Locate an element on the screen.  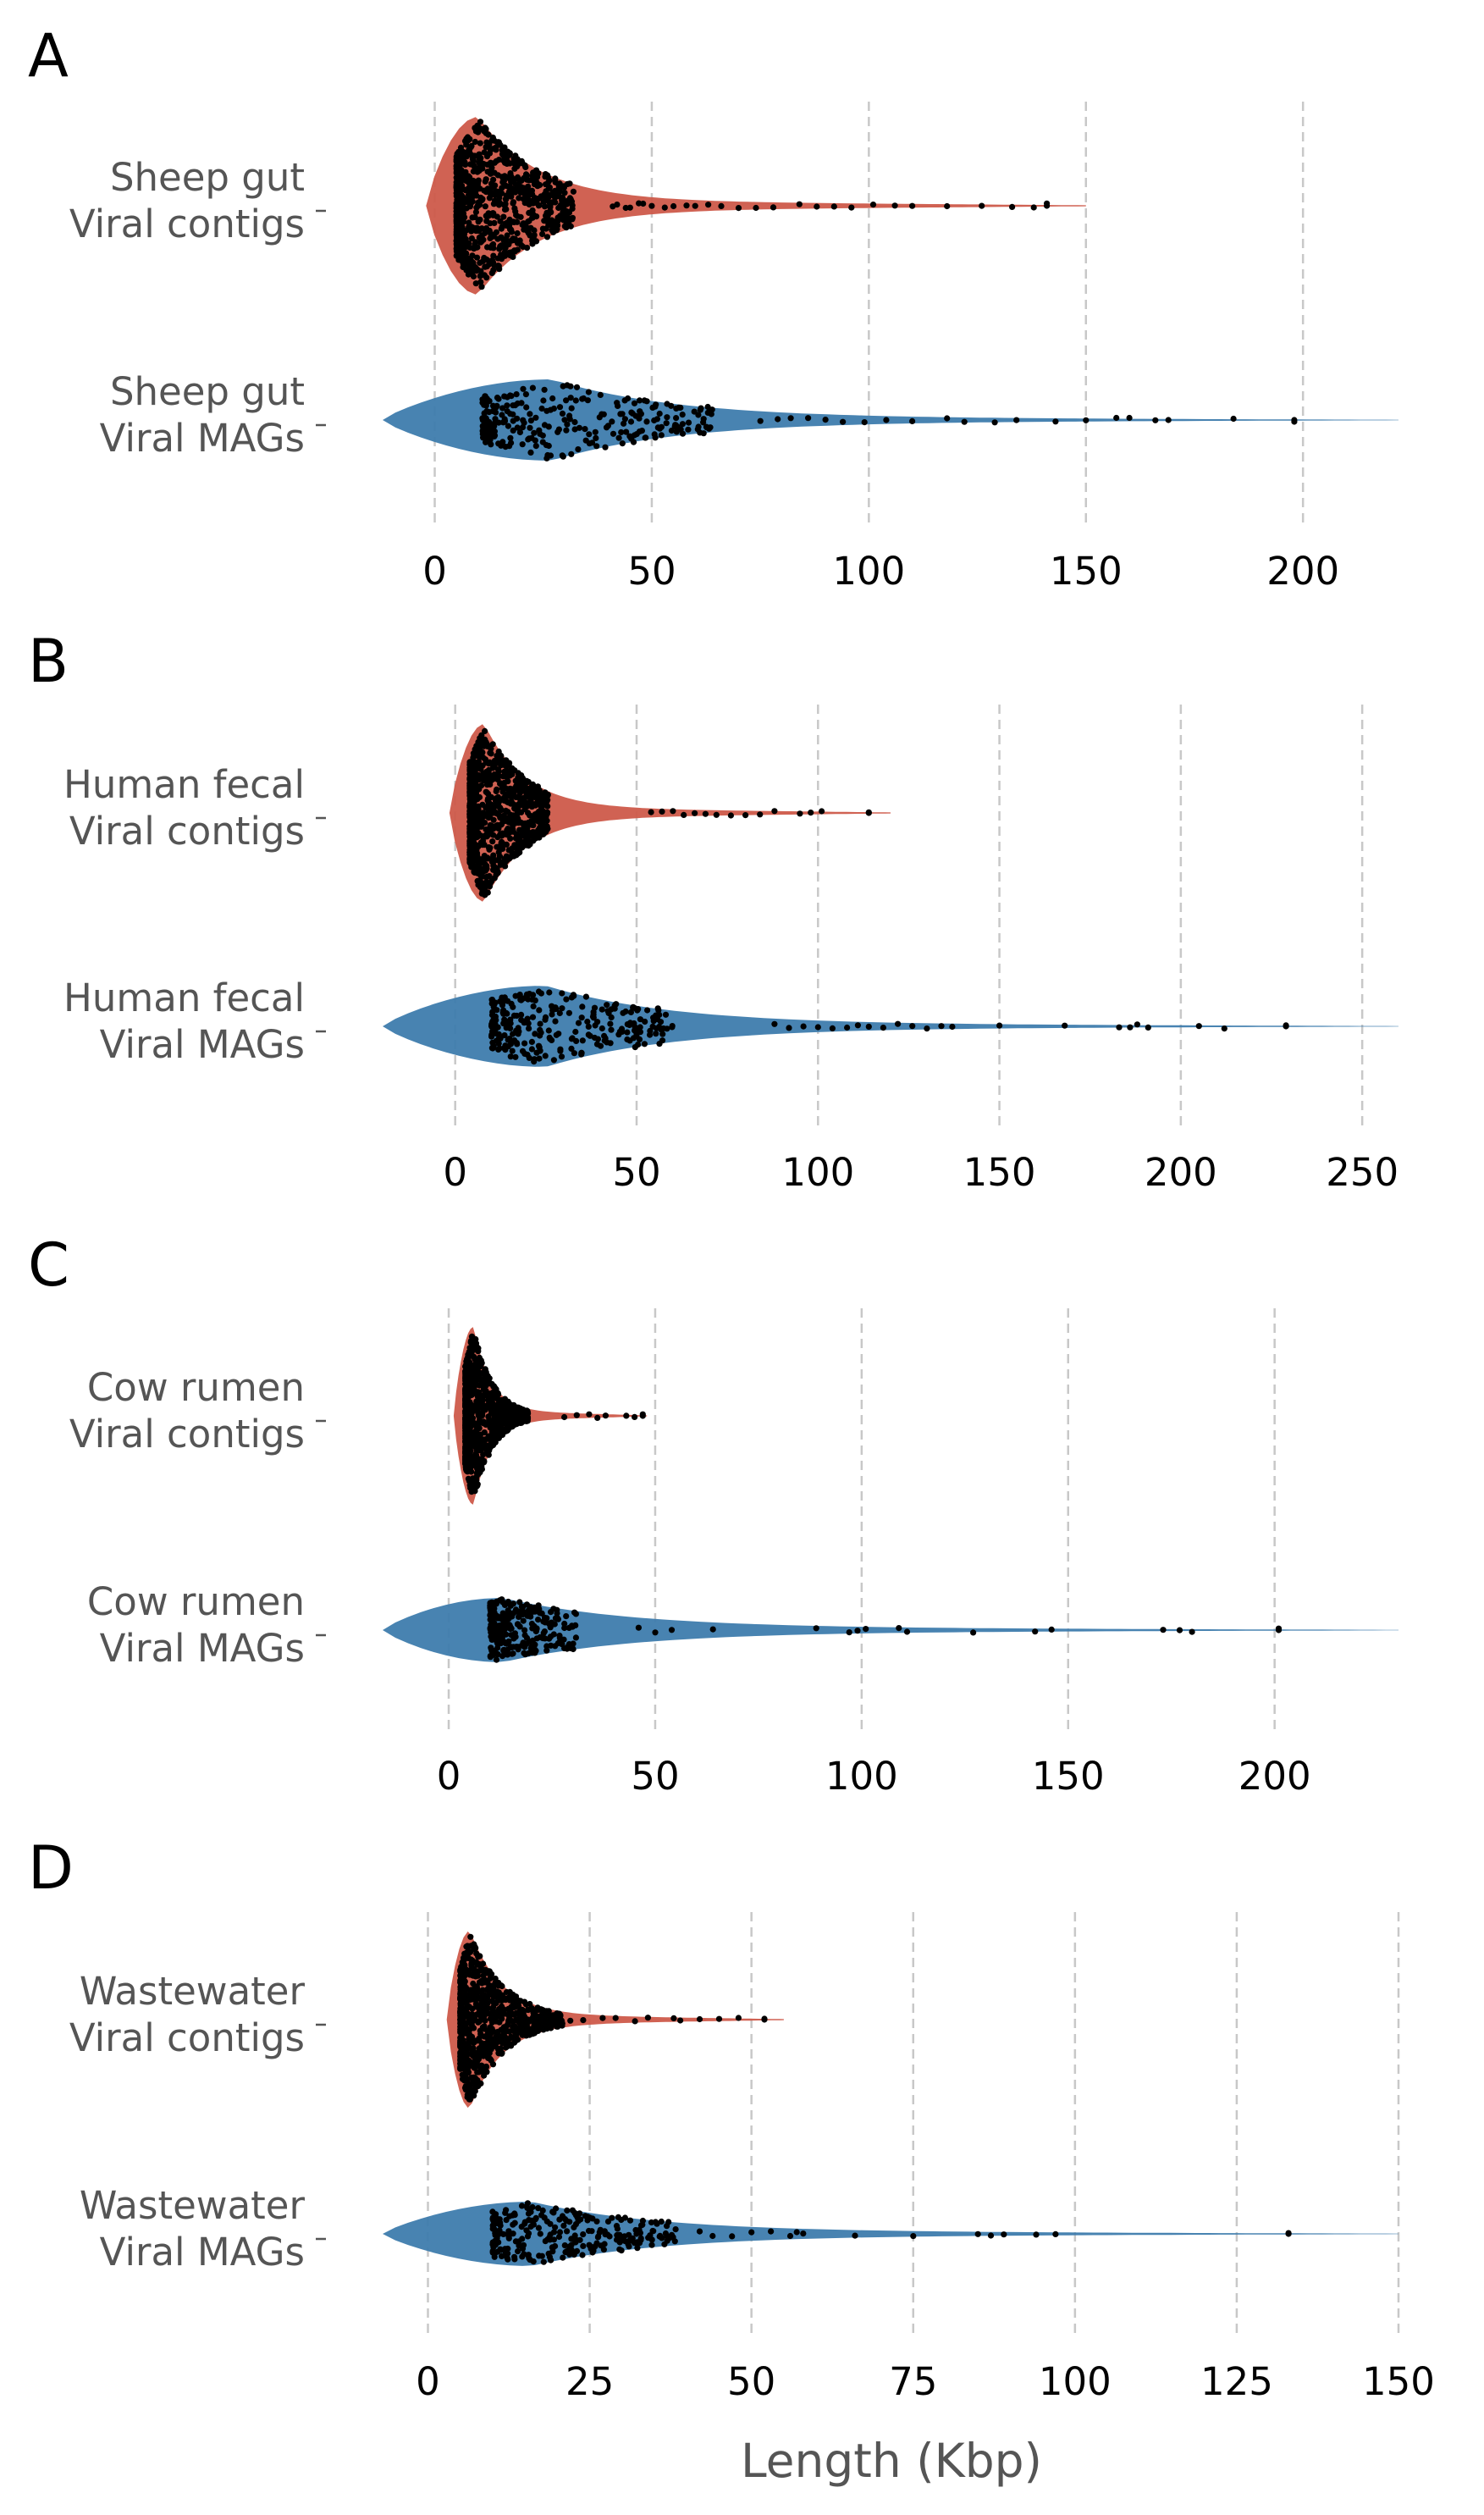
row-label-line: Viral contigs is located at coordinates (187, 224).